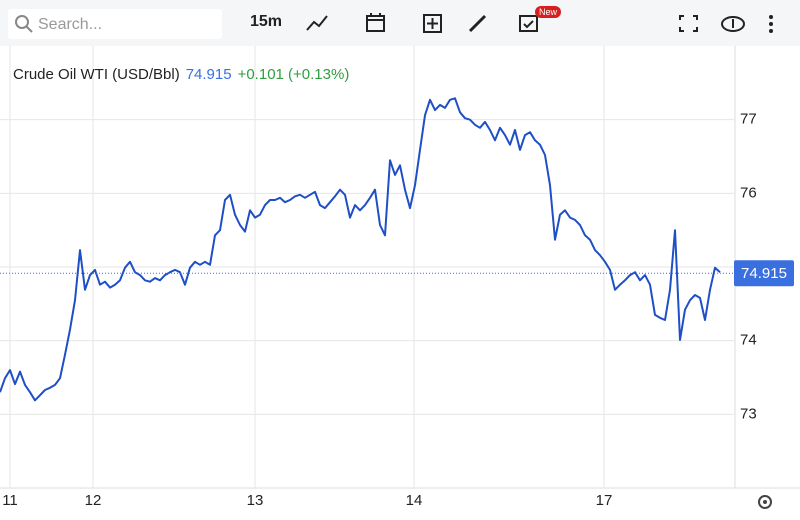  Describe the element at coordinates (604, 500) in the screenshot. I see `x-tick-label: 17` at that location.